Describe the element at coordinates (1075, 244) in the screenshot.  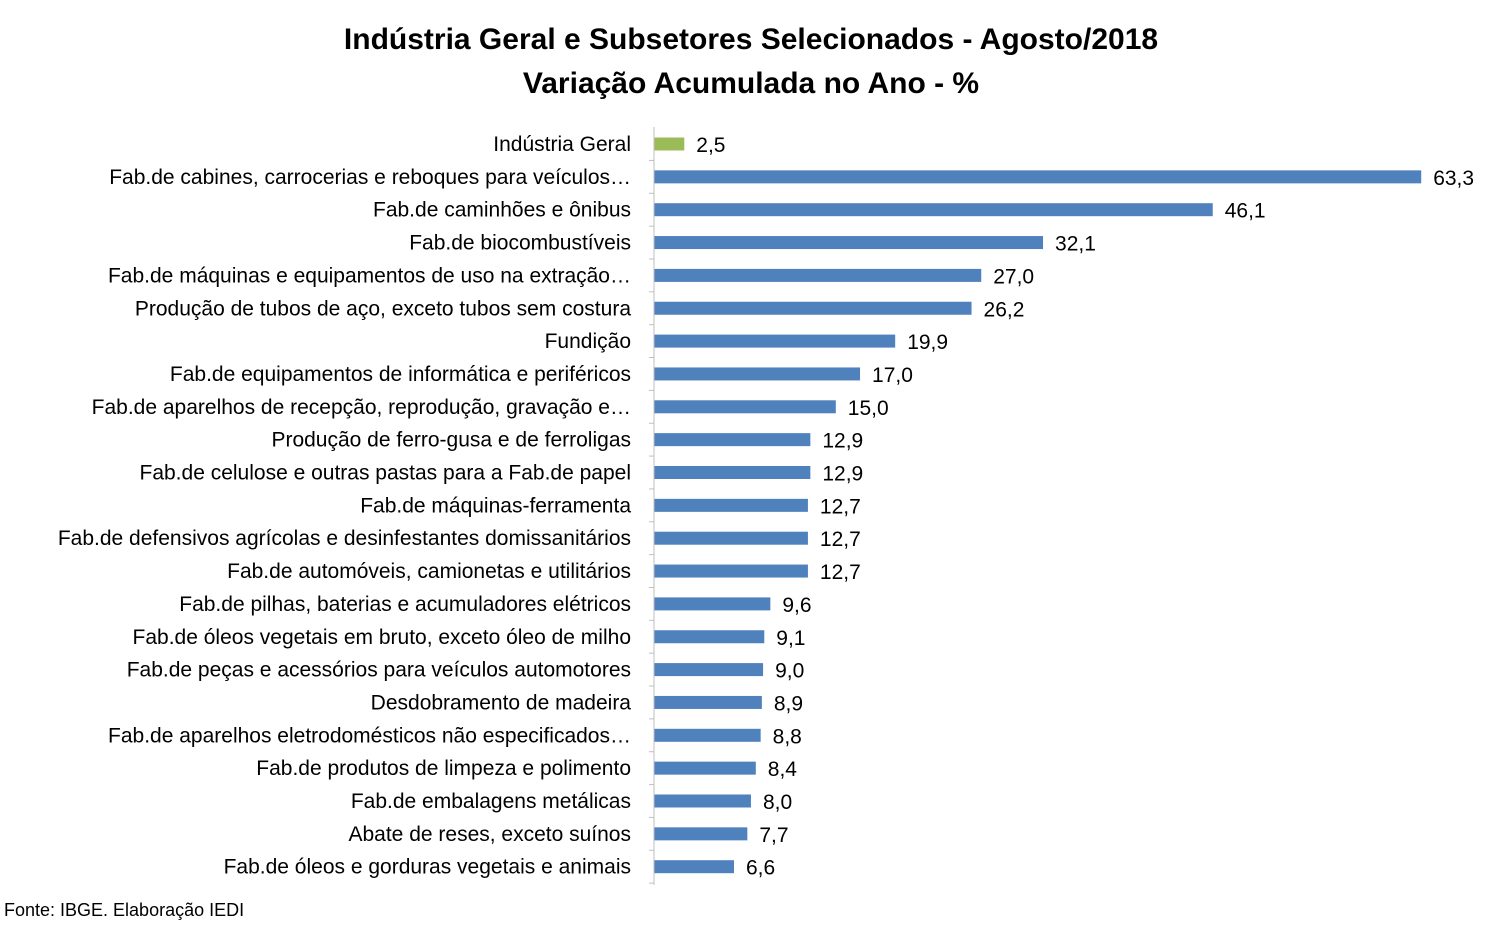
I see `data-label: 32,1` at that location.